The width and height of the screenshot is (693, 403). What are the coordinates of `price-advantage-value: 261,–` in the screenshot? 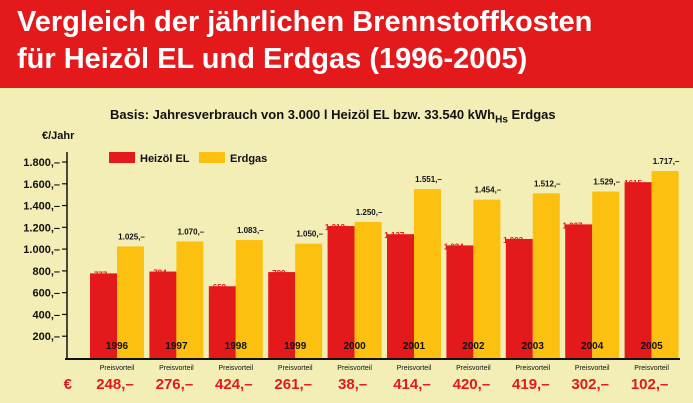 It's located at (293, 384).